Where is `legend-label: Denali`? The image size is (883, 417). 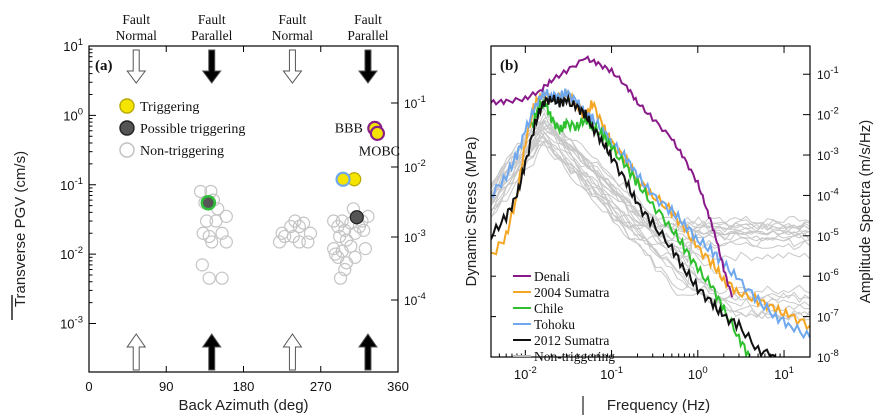 legend-label: Denali is located at coordinates (552, 276).